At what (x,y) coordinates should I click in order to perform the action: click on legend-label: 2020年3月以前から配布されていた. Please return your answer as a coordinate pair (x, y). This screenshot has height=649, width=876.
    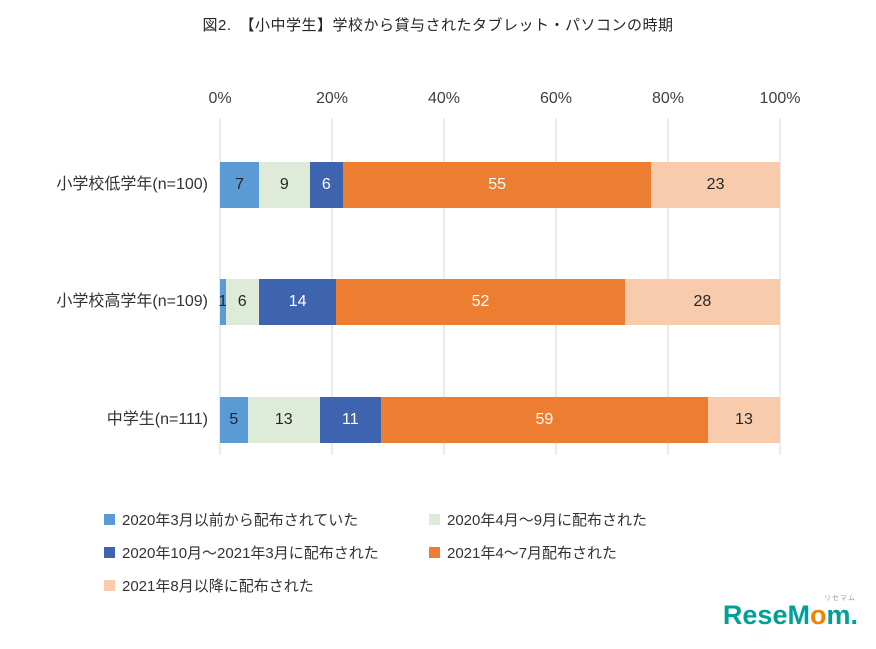
    Looking at the image, I should click on (240, 520).